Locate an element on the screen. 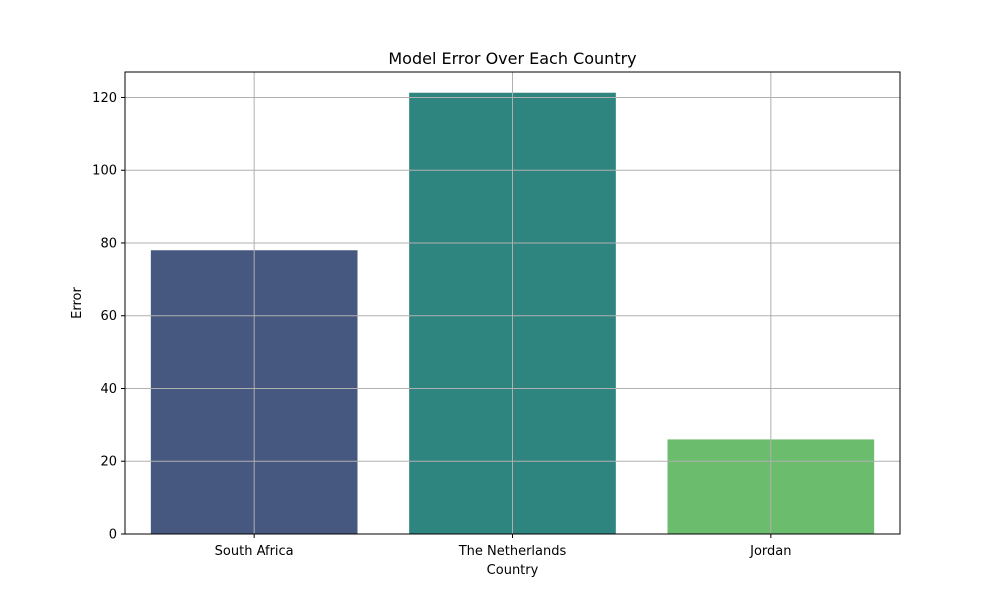  x-axis-label: Country is located at coordinates (513, 570).